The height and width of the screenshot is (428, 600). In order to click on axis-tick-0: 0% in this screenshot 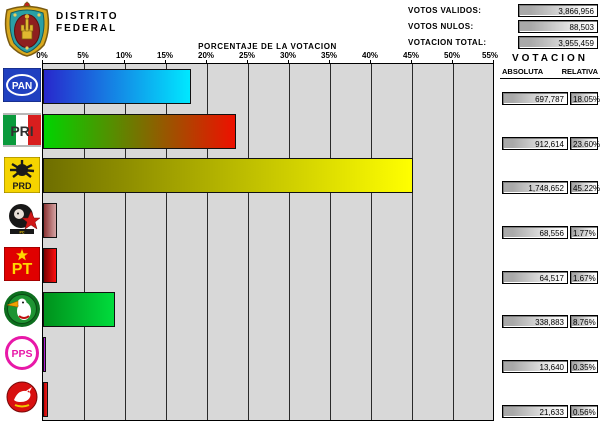, I will do `click(42, 55)`.